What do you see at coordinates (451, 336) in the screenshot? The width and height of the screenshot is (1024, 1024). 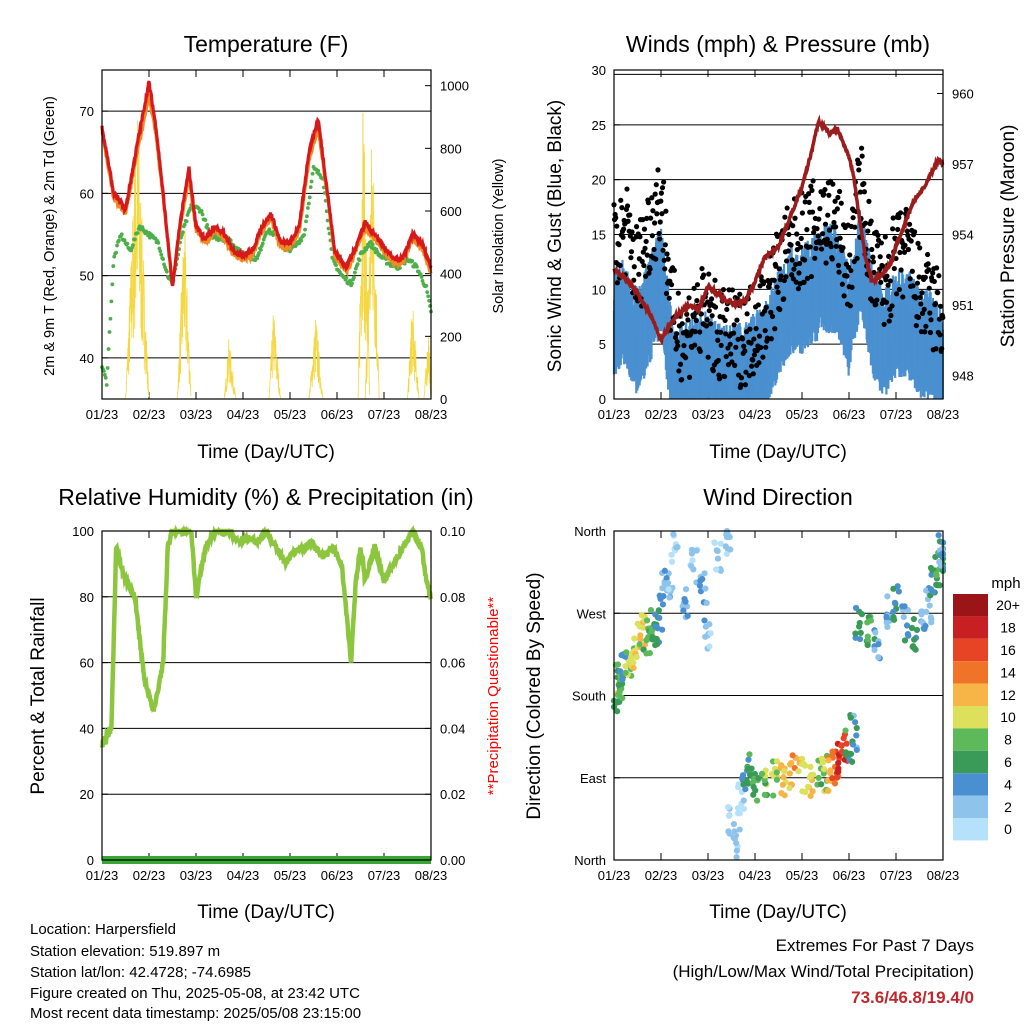 I see `y2-tick-label: 200` at bounding box center [451, 336].